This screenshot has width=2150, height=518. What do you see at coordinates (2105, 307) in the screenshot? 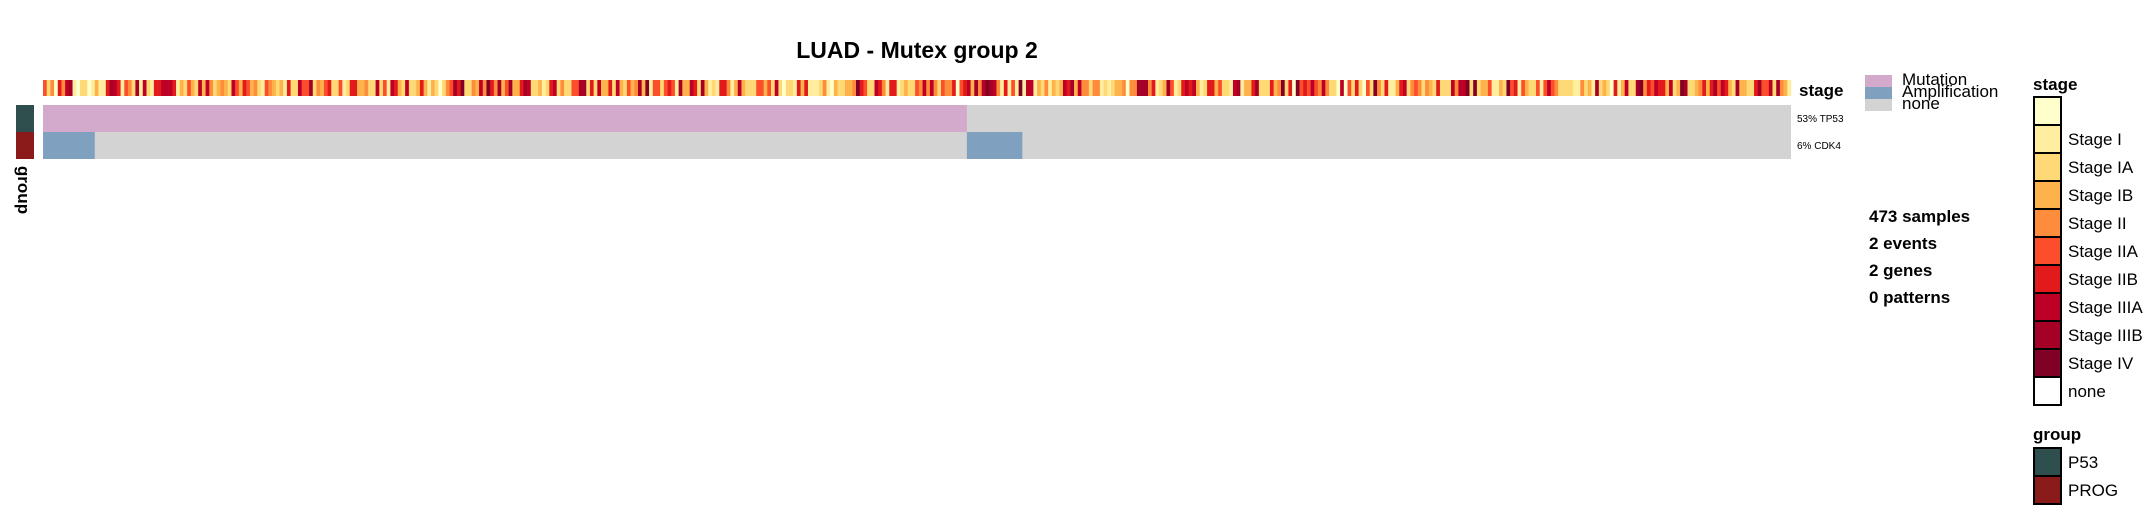
I see `stage-legend-label: Stage IIIA` at bounding box center [2105, 307].